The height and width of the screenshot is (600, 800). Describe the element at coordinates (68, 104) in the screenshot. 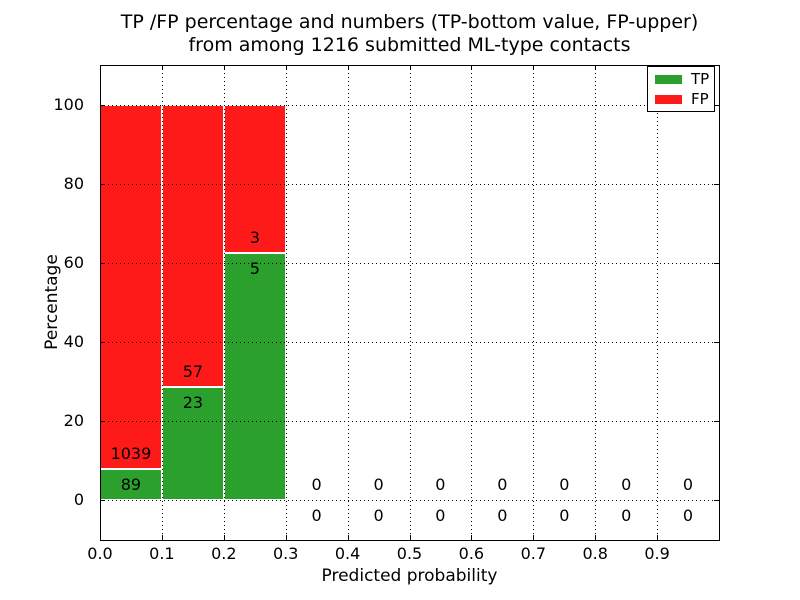

I see `y-tick-label: 100` at that location.